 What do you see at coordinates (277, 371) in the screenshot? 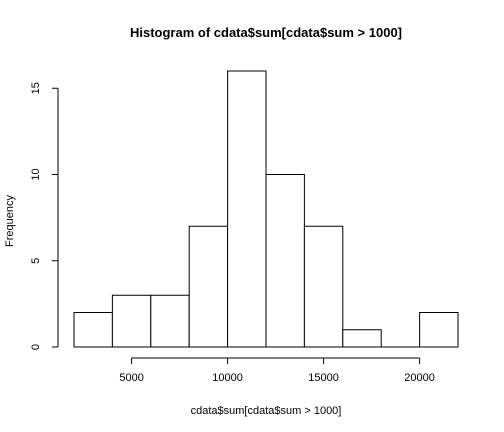
I see `x-axis: 5000 10000 15000 20000` at bounding box center [277, 371].